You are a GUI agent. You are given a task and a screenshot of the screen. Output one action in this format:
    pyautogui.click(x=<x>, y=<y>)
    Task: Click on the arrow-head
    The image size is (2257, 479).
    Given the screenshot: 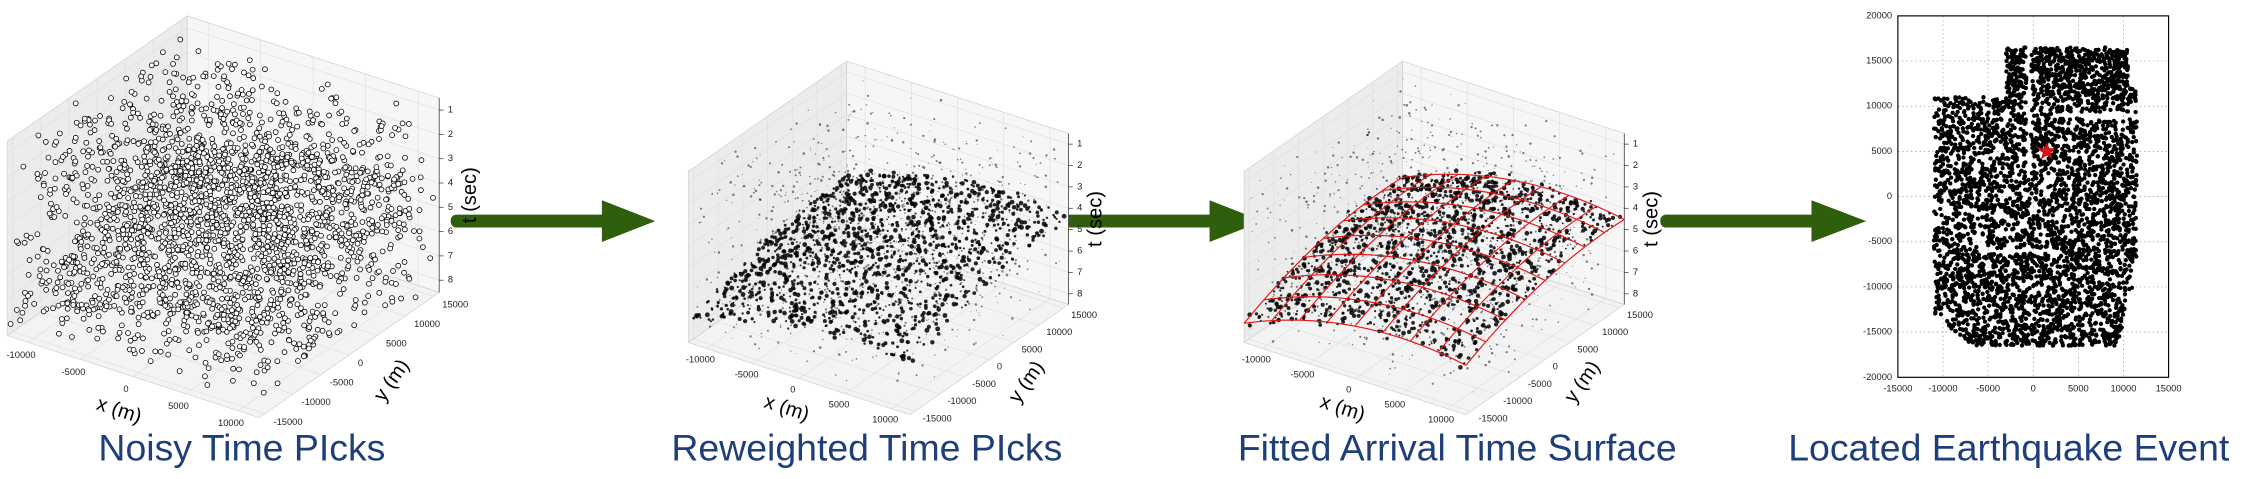 What is the action you would take?
    pyautogui.click(x=1236, y=221)
    